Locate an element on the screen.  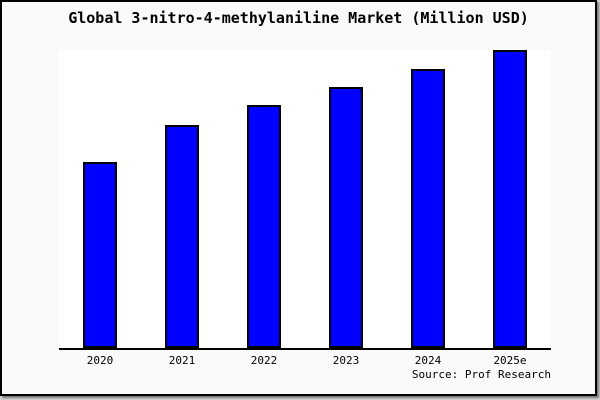
bar-slot-2024 is located at coordinates (428, 199).